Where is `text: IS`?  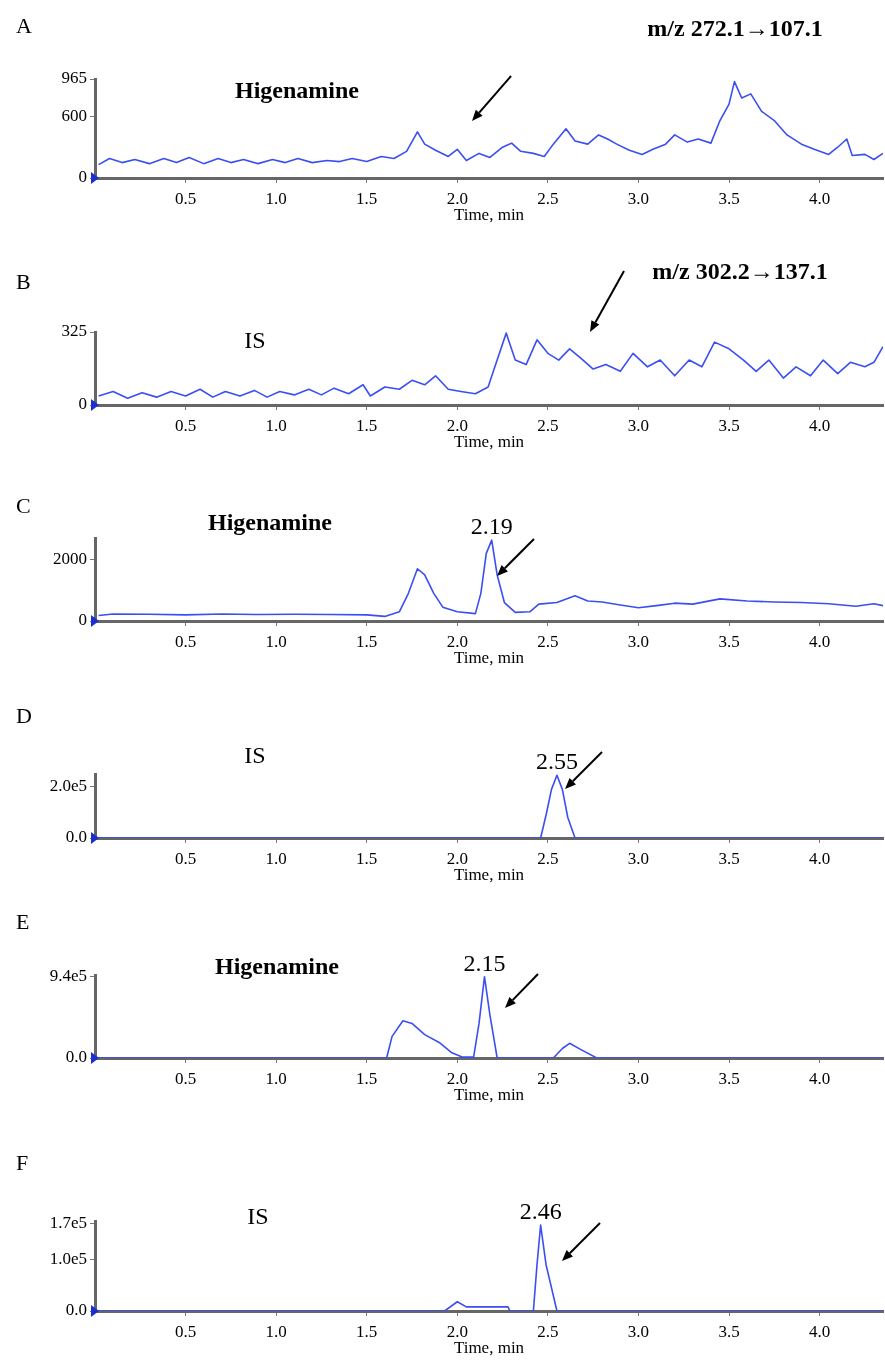 text: IS is located at coordinates (255, 755).